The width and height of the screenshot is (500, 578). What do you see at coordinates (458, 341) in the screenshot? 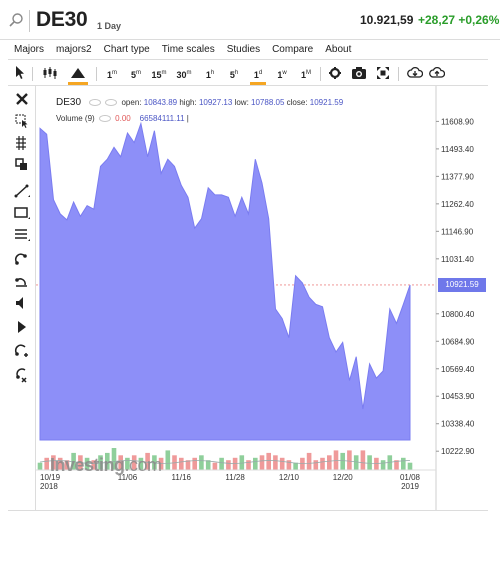
I see `y-tick-label: 10684.90` at bounding box center [458, 341].